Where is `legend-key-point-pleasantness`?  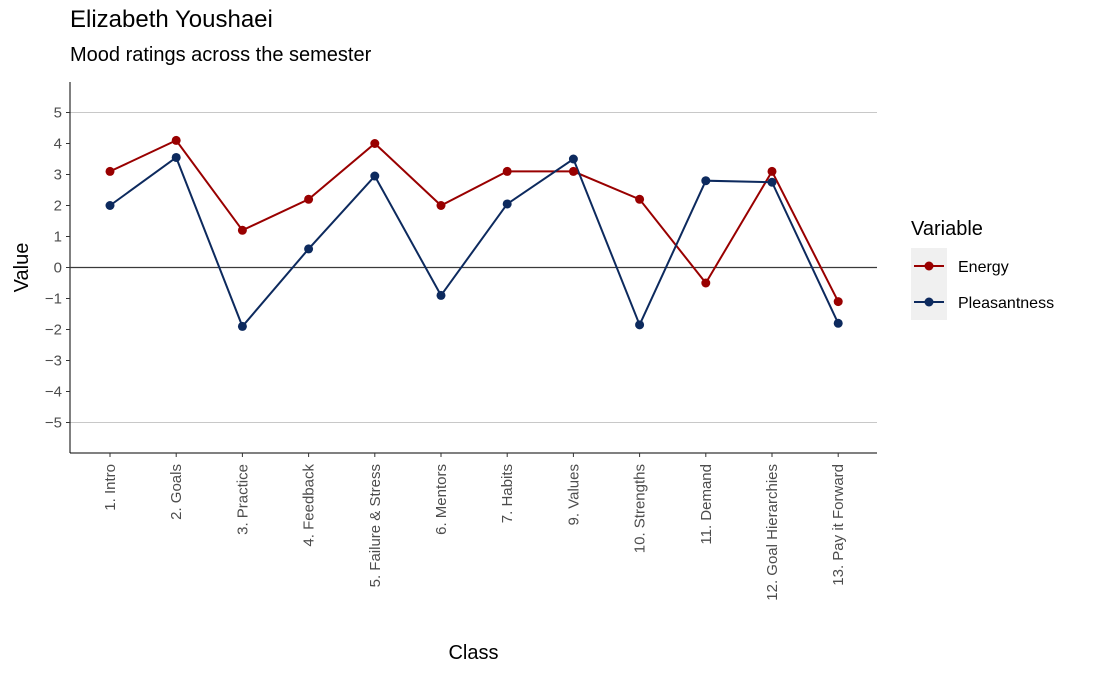
legend-key-point-pleasantness is located at coordinates (929, 302).